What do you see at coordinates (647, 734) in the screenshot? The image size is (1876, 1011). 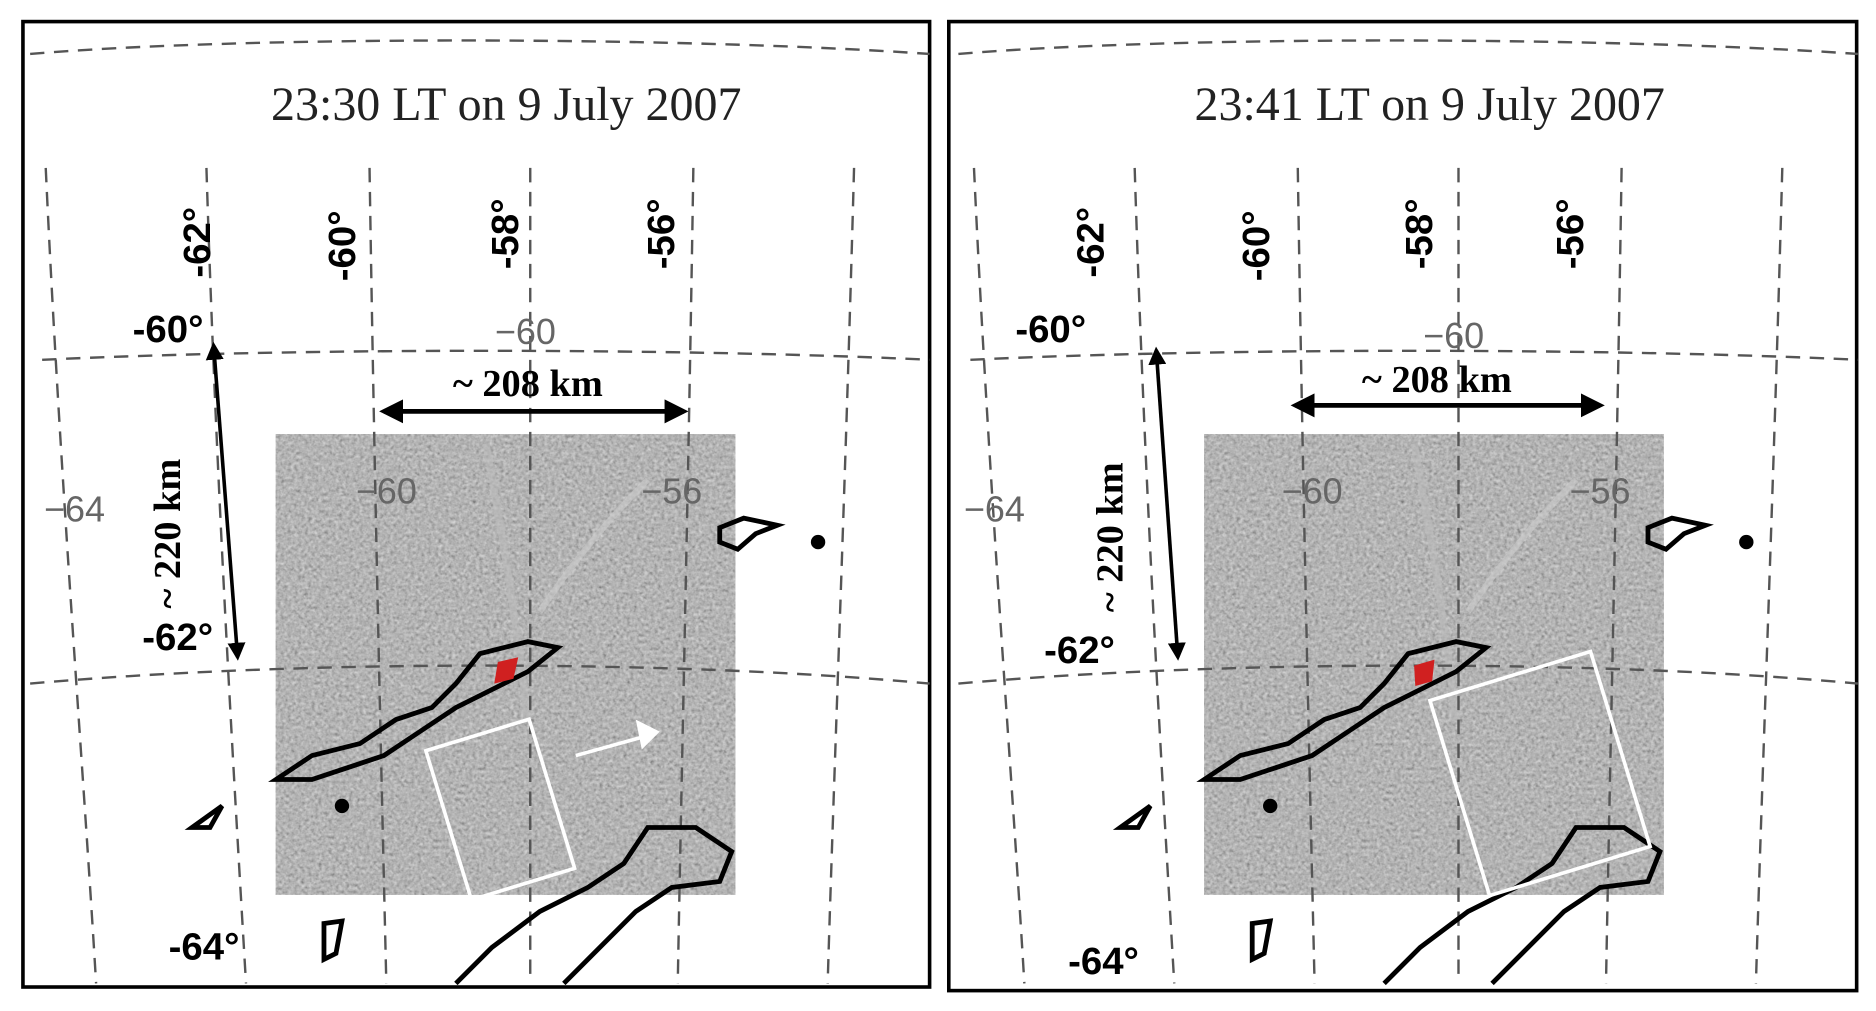 I see `arrow-head` at bounding box center [647, 734].